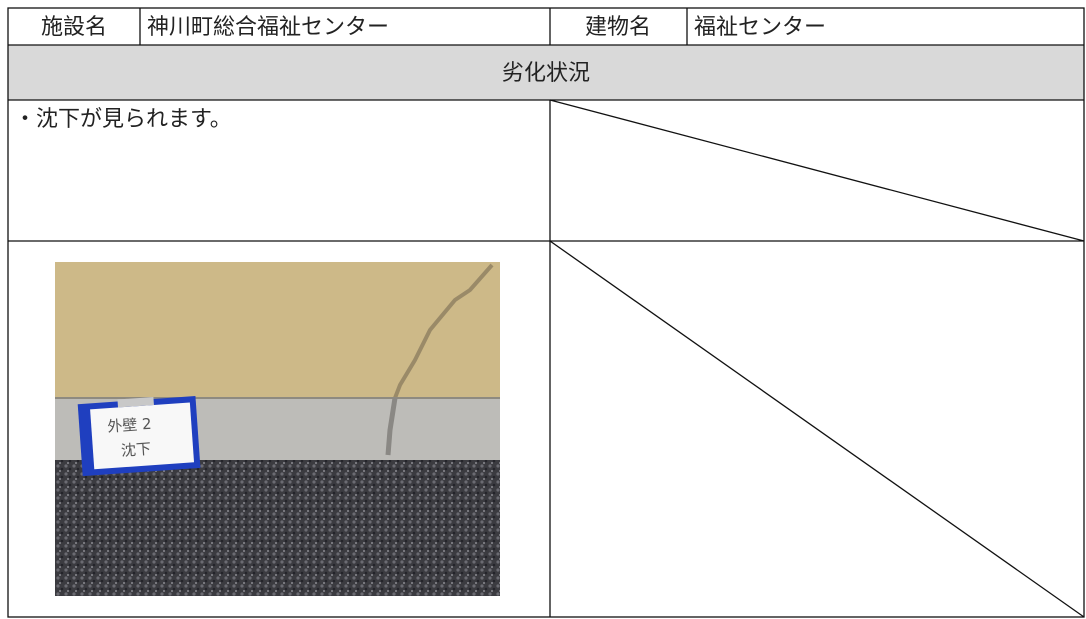  Describe the element at coordinates (135, 450) in the screenshot. I see `sign-text: 沈下` at that location.